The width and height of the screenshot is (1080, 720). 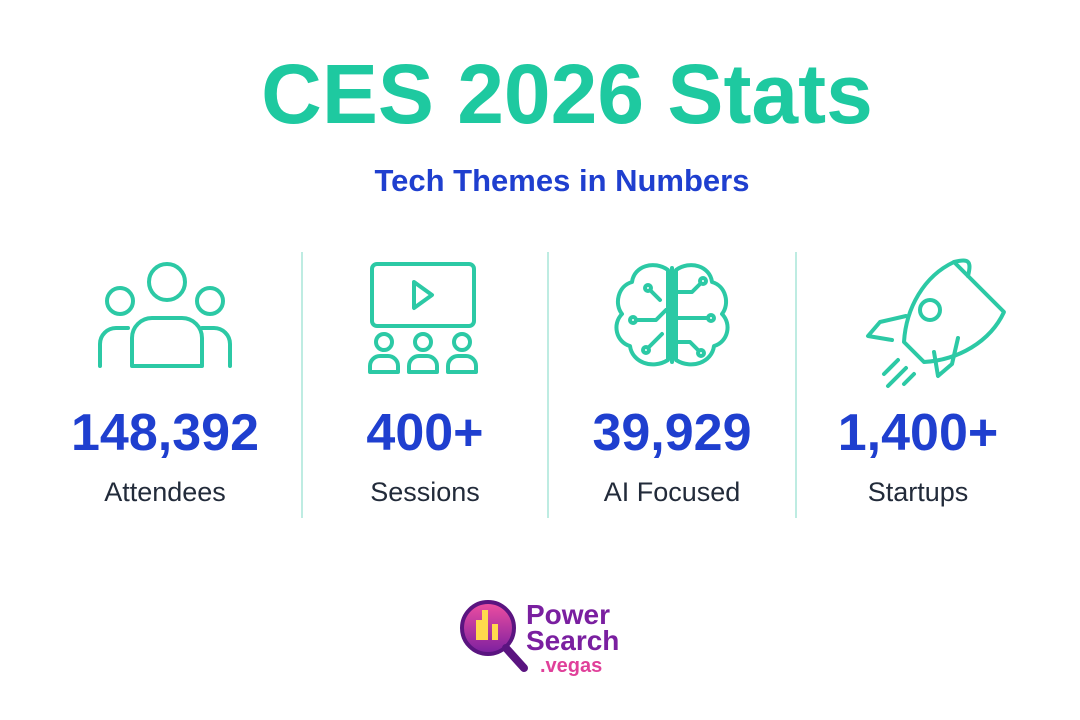 I want to click on people-icon, so click(x=165, y=315).